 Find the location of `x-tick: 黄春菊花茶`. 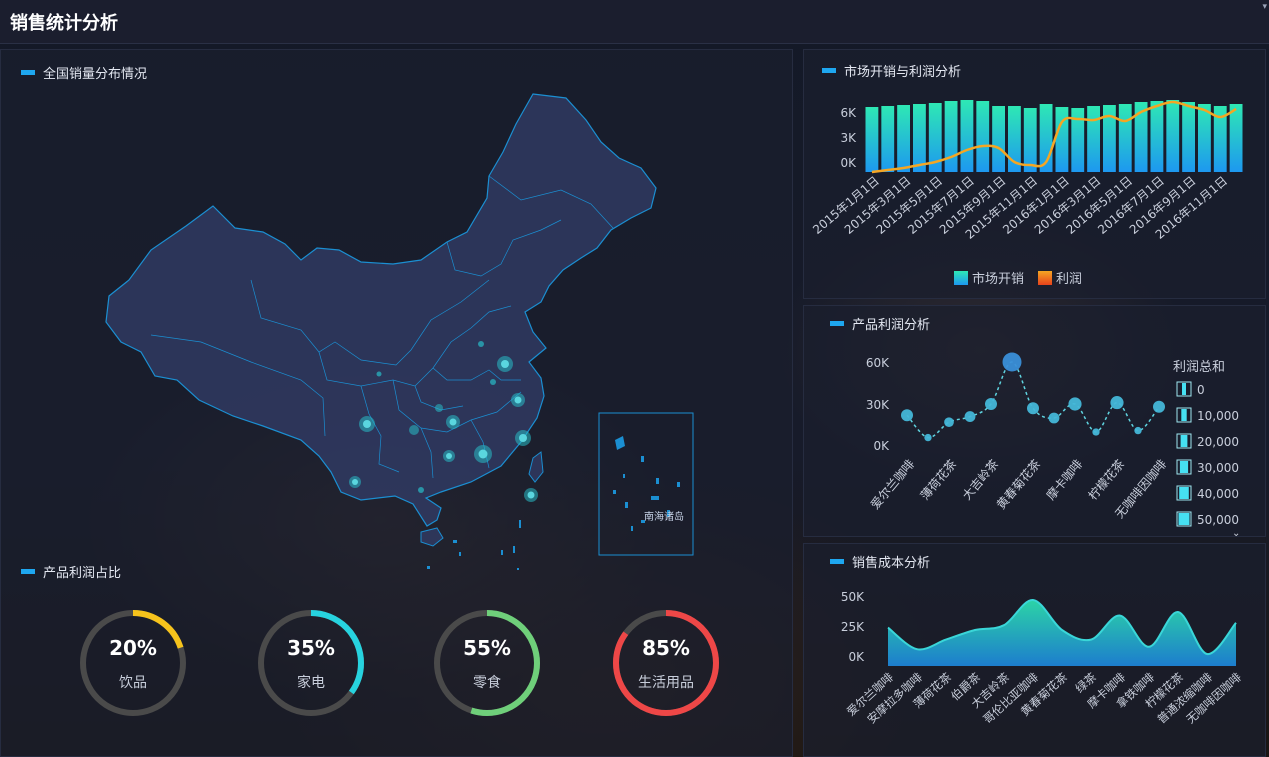

x-tick: 黄春菊花茶 is located at coordinates (1018, 484).